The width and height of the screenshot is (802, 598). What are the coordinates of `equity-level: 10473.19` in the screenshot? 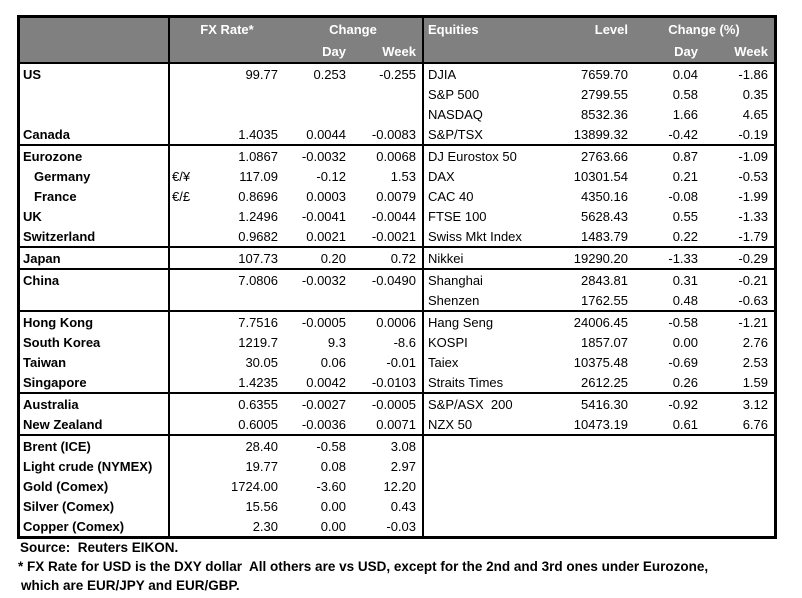 It's located at (600, 424).